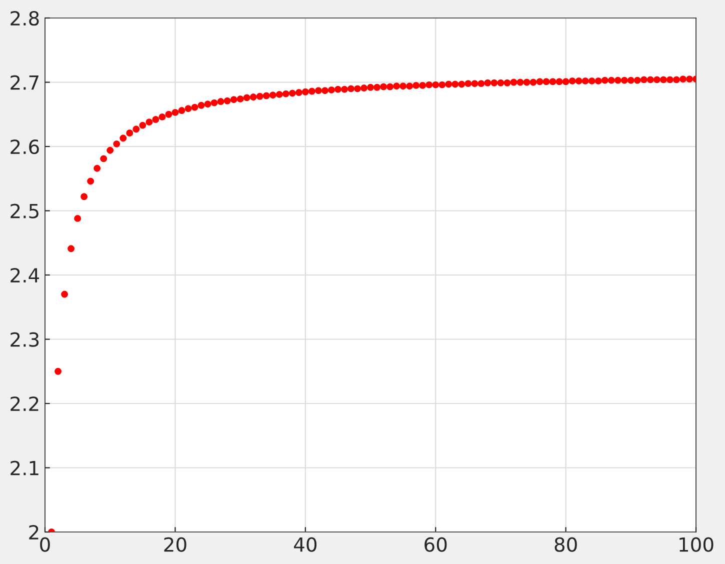 The height and width of the screenshot is (564, 725). I want to click on y-tick-label: 2.8, so click(24, 18).